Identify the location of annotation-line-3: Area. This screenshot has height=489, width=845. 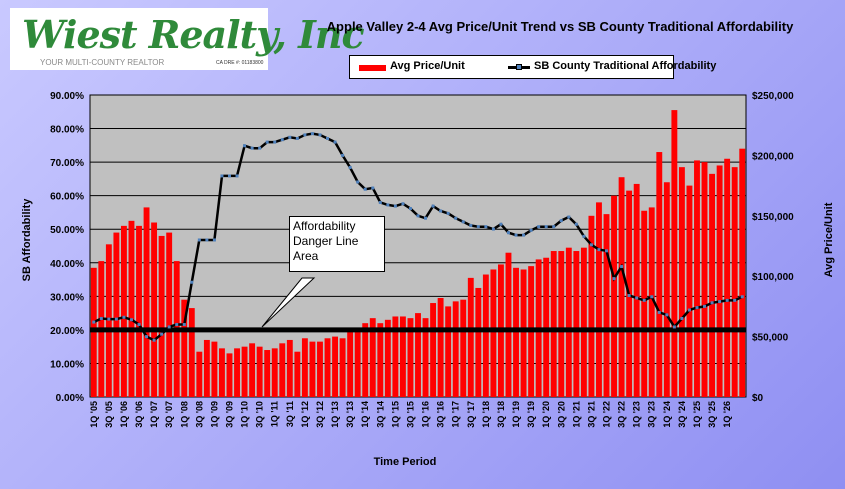
(306, 256).